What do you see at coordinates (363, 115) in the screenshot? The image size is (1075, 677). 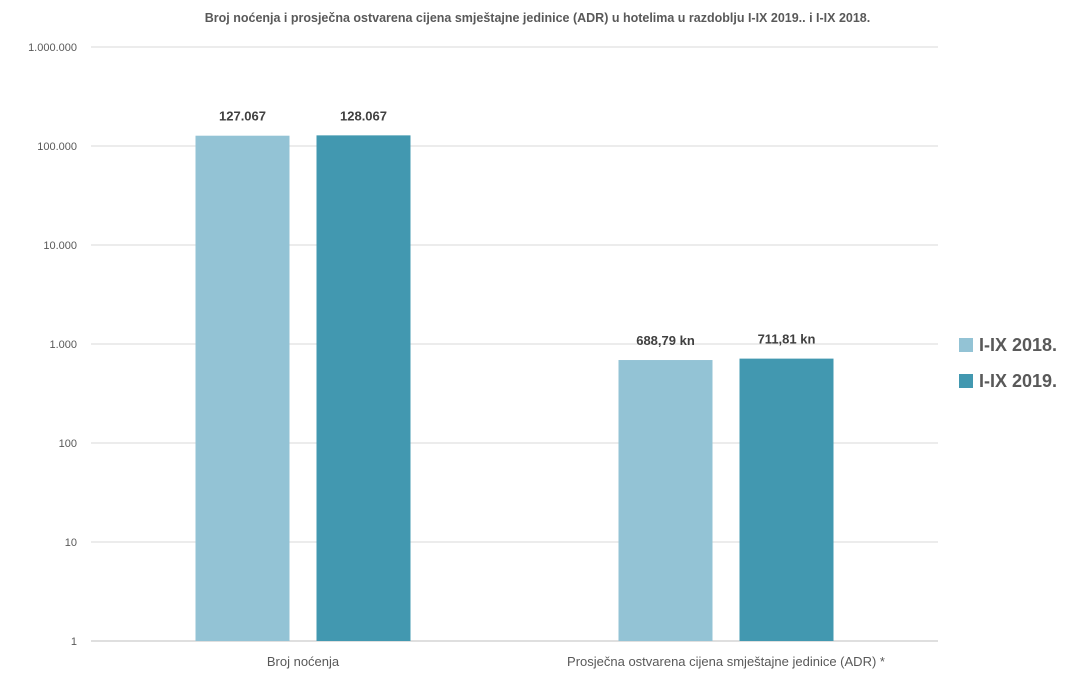 I see `data-label: 128.067` at bounding box center [363, 115].